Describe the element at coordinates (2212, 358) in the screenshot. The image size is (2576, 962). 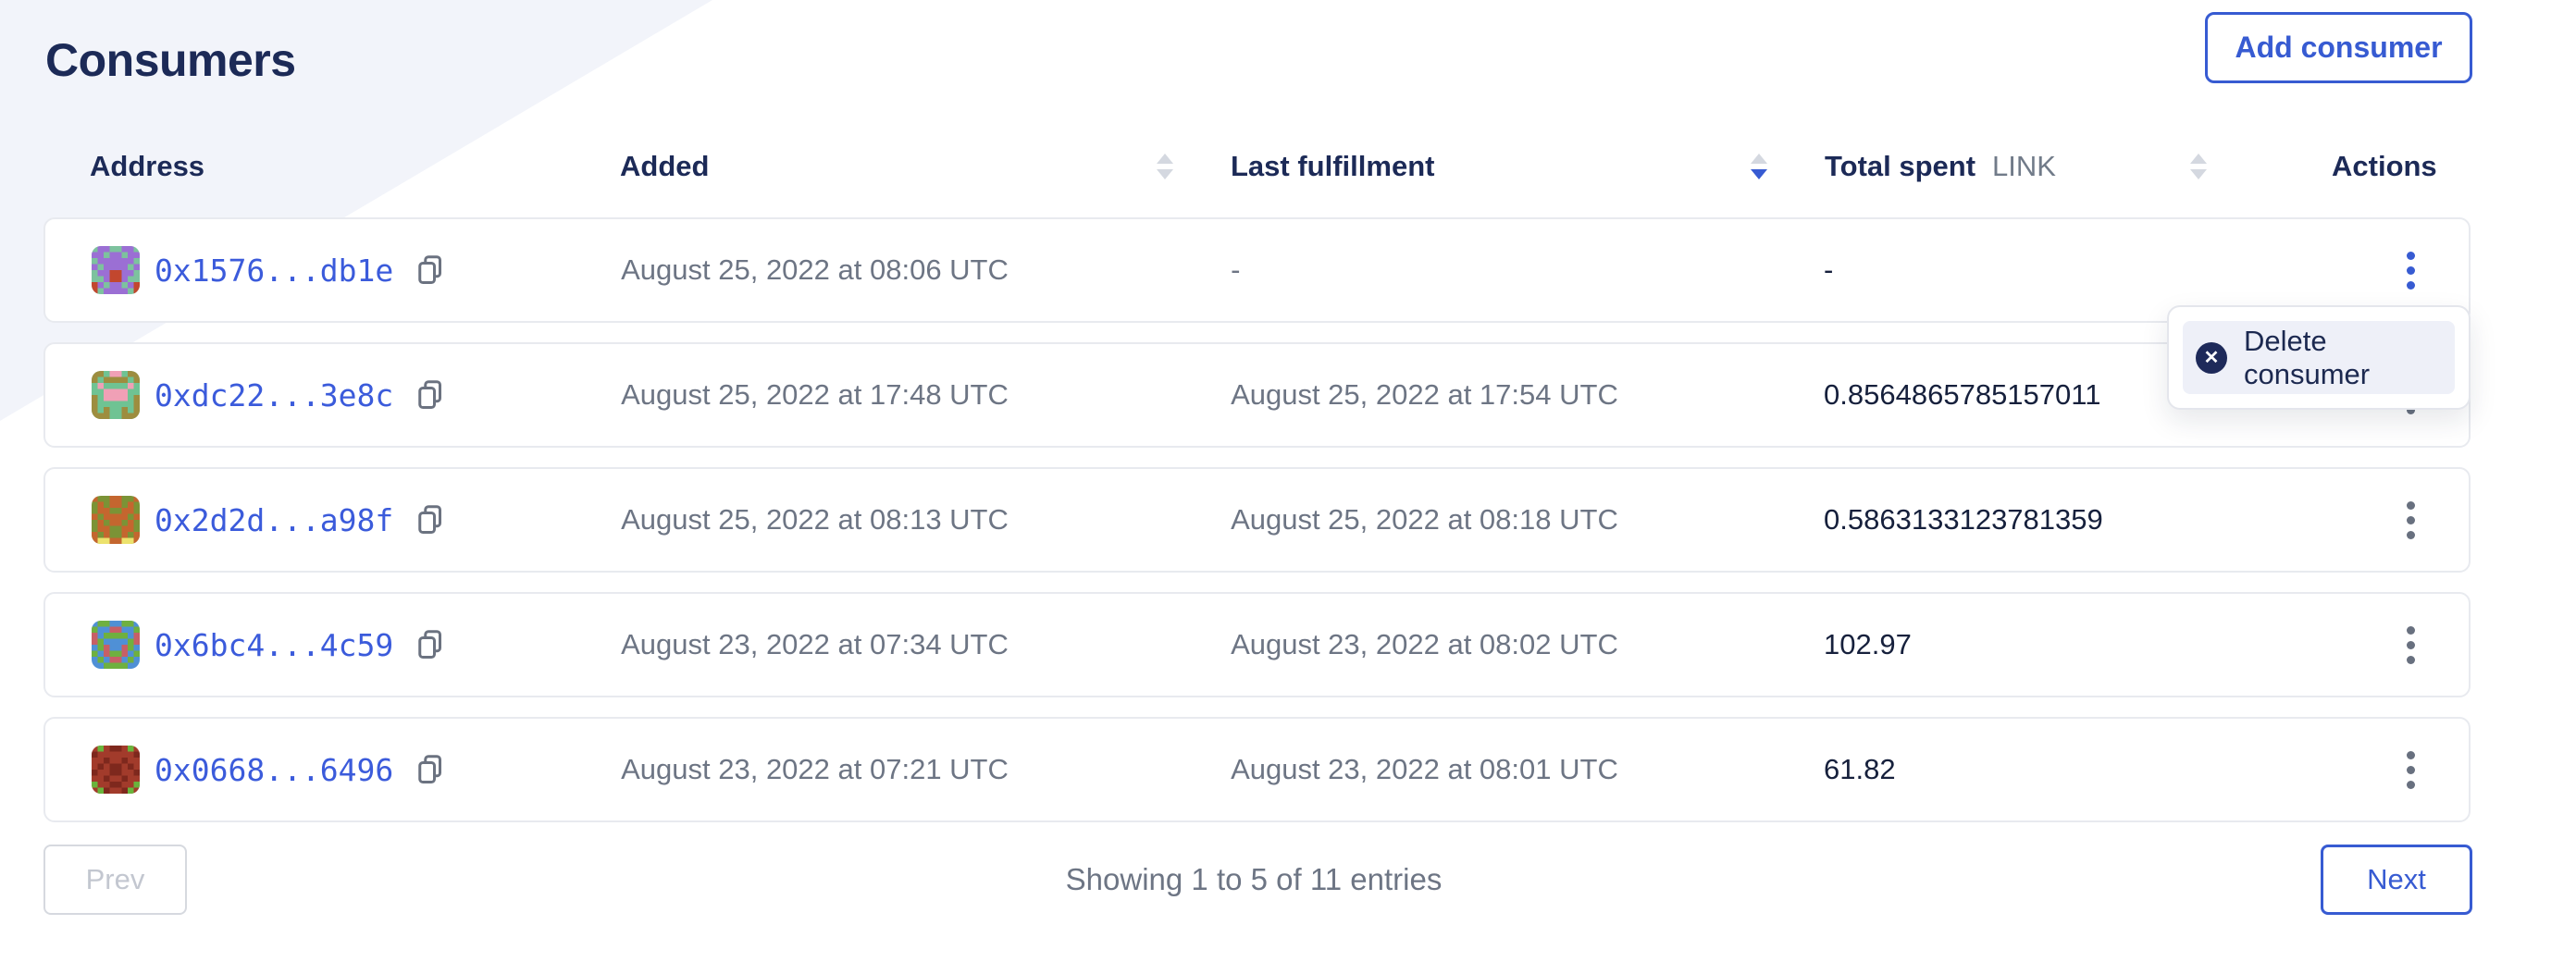
I see `x-circle-icon: ✕` at that location.